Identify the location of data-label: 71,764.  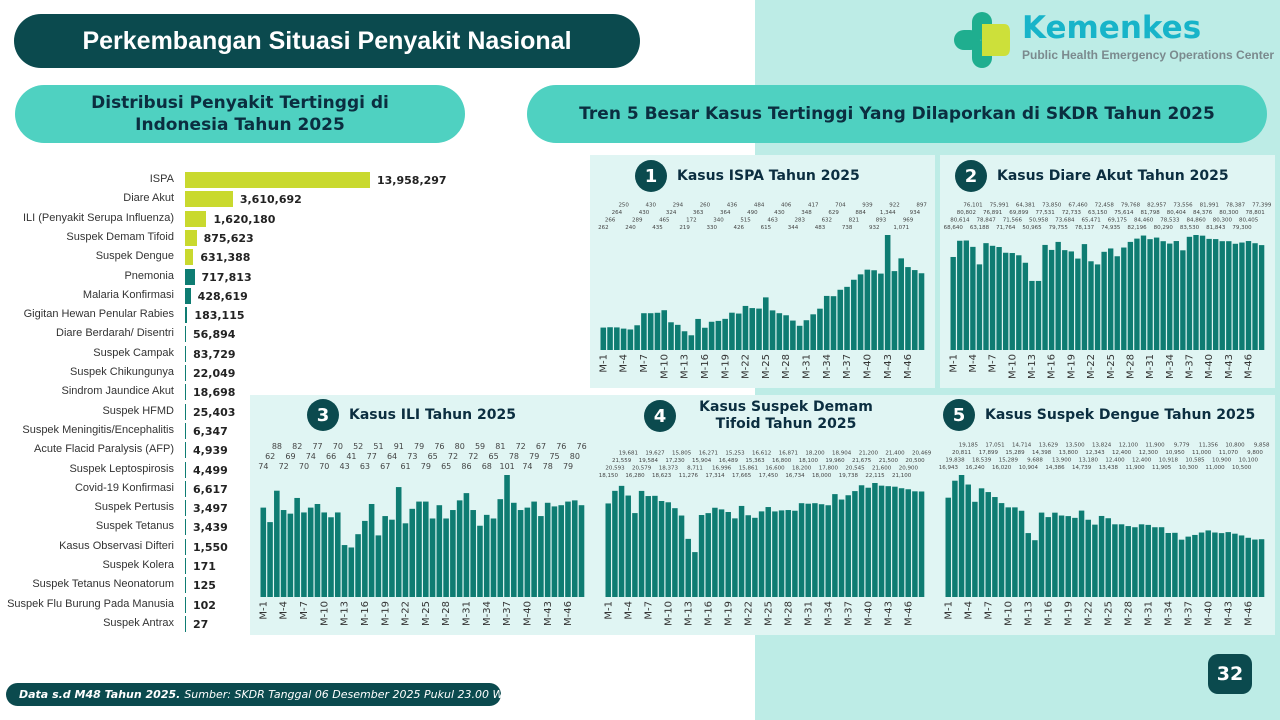
(1006, 228).